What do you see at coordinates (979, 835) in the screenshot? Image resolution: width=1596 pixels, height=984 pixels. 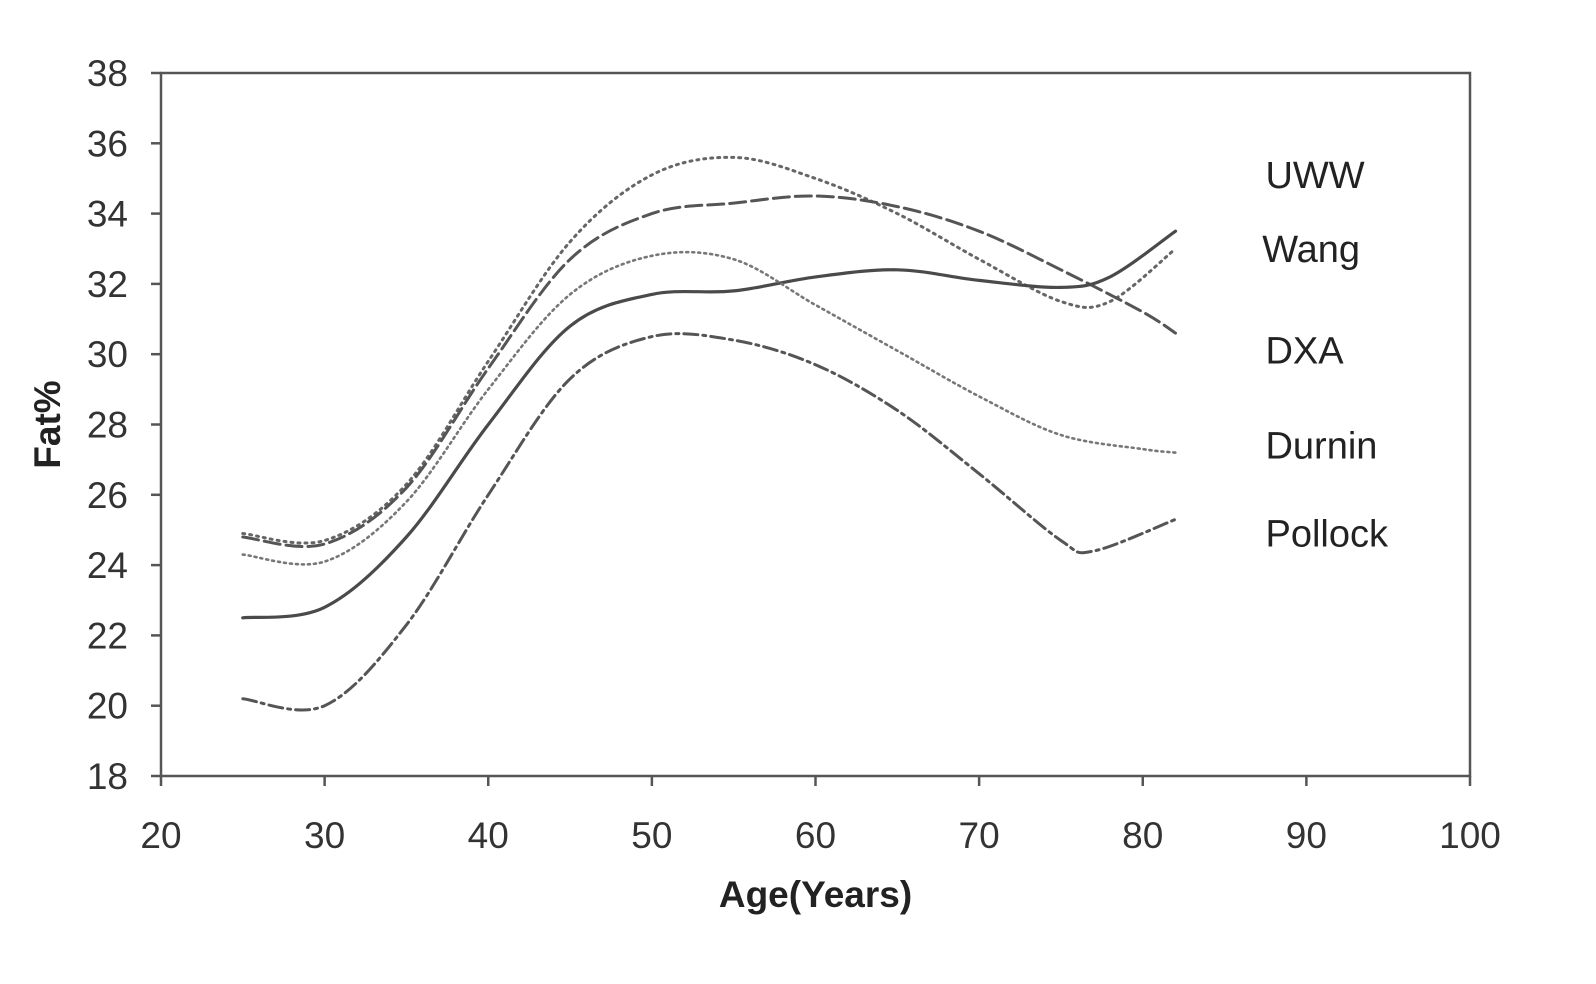 I see `x-tick-label: 70` at bounding box center [979, 835].